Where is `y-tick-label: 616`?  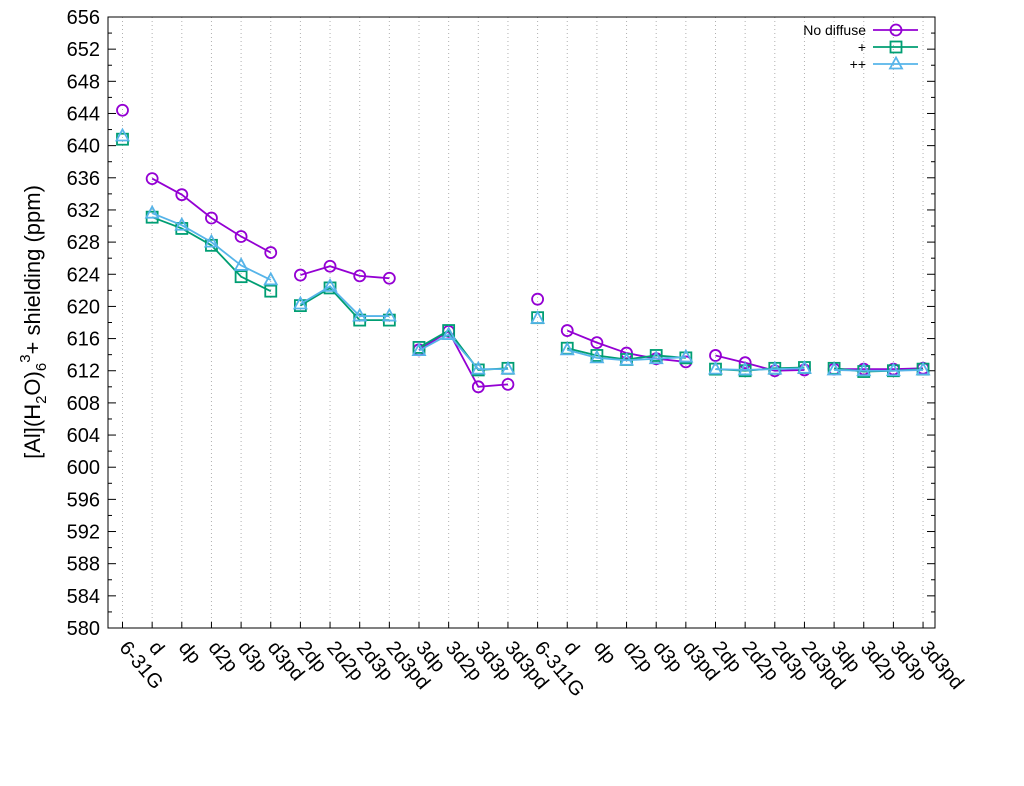 y-tick-label: 616 is located at coordinates (83, 340).